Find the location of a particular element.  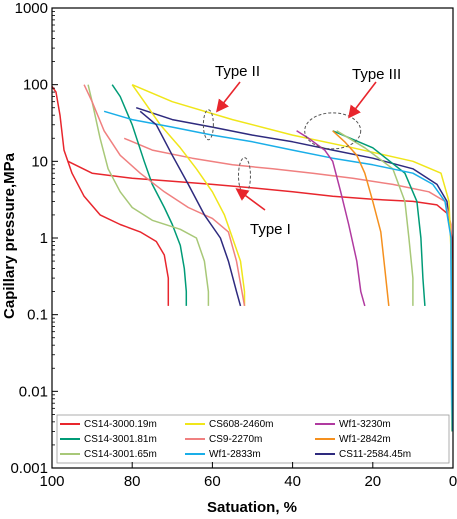

annotation-label: Type II is located at coordinates (237, 71).